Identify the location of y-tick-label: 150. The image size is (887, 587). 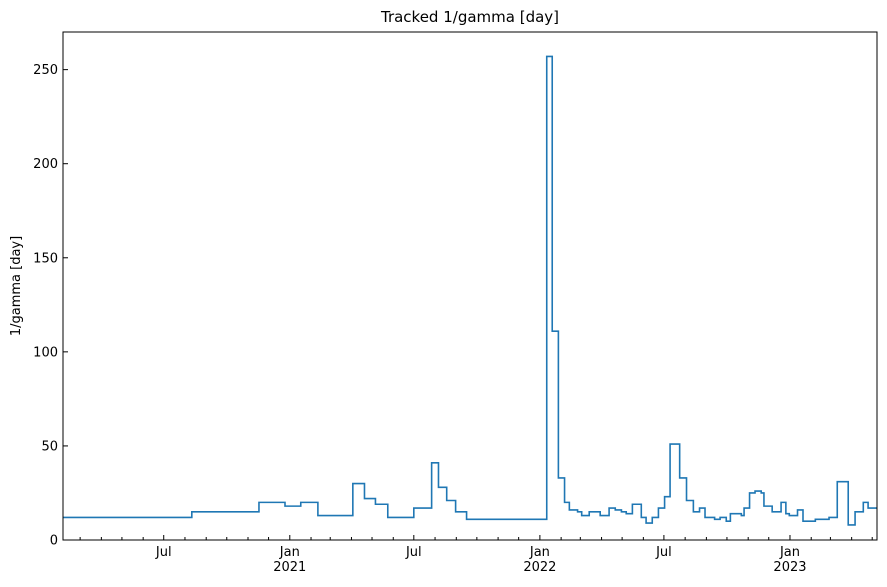
(45, 258).